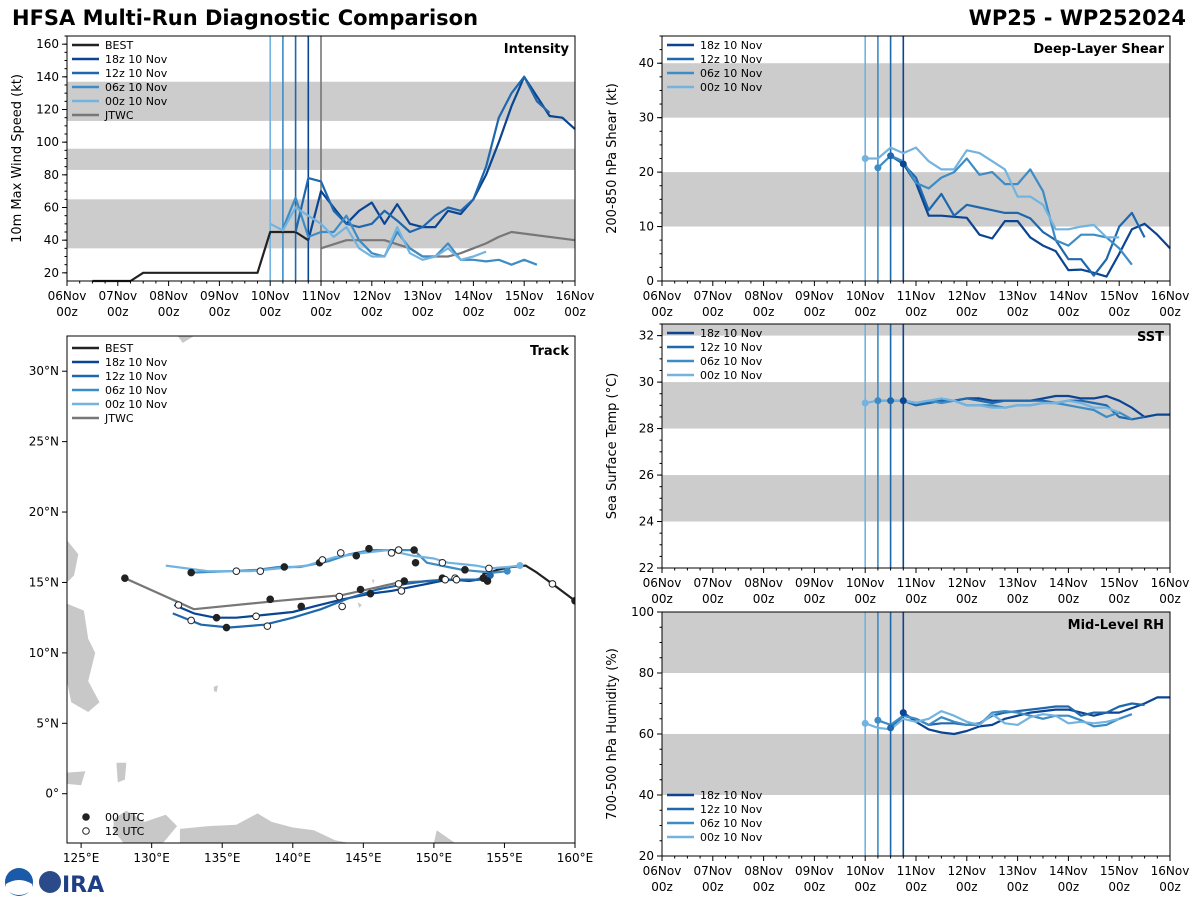 This screenshot has height=900, width=1200. Describe the element at coordinates (891, 728) in the screenshot. I see `init-point-12z-10-nov` at that location.